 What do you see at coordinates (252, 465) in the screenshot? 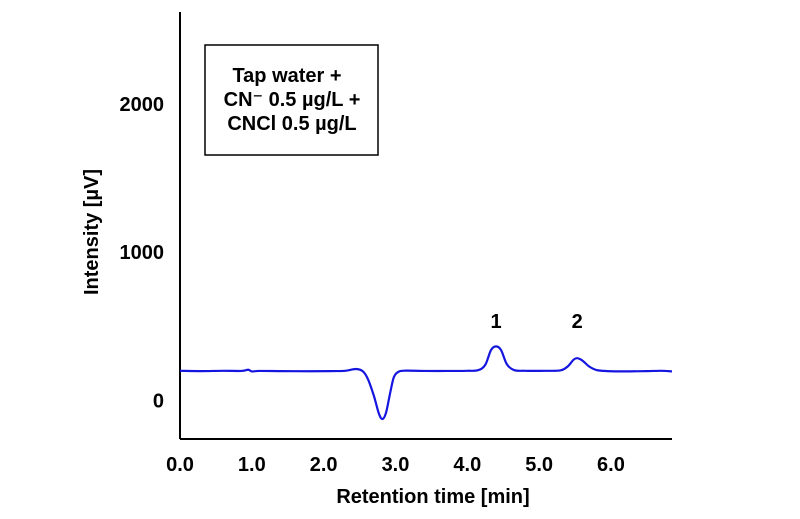
I see `x-tick-label: 1.0` at bounding box center [252, 465].